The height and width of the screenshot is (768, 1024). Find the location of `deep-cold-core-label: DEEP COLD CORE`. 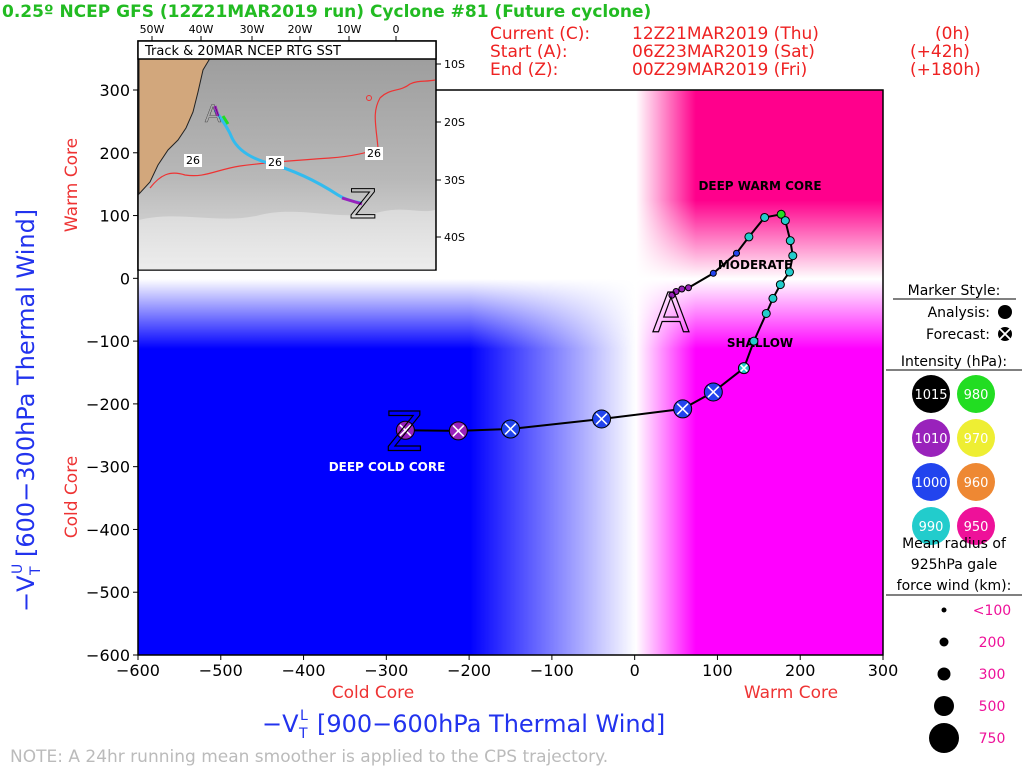

deep-cold-core-label: DEEP COLD CORE is located at coordinates (387, 467).